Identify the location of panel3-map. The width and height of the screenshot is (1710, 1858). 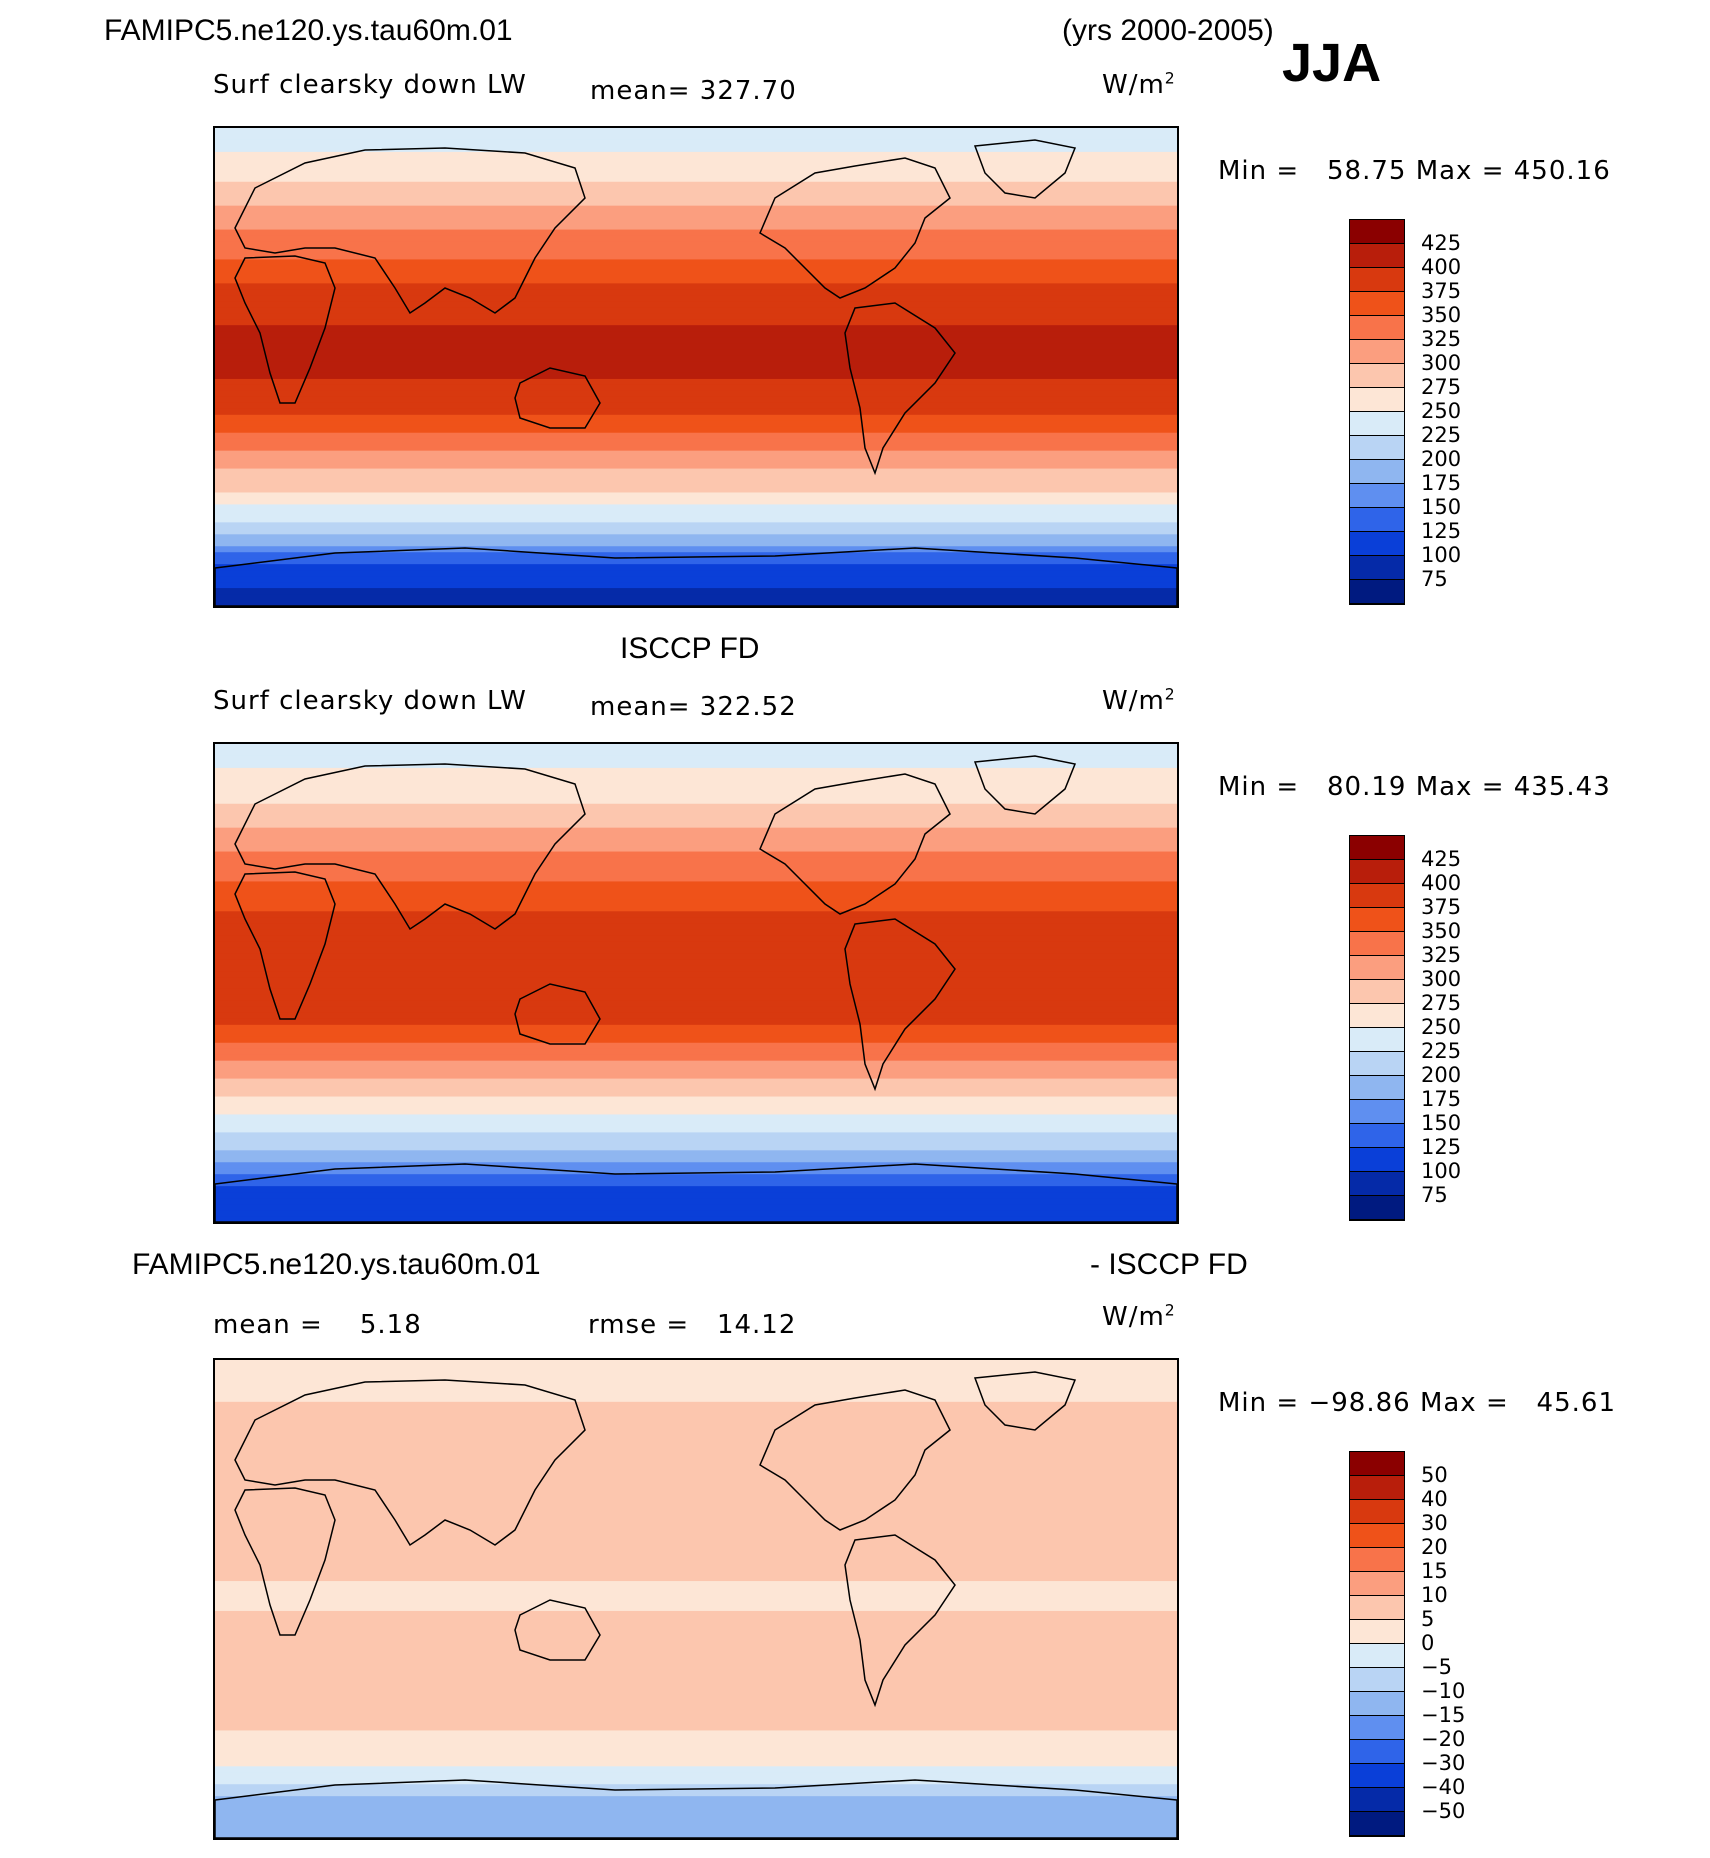
(696, 1599).